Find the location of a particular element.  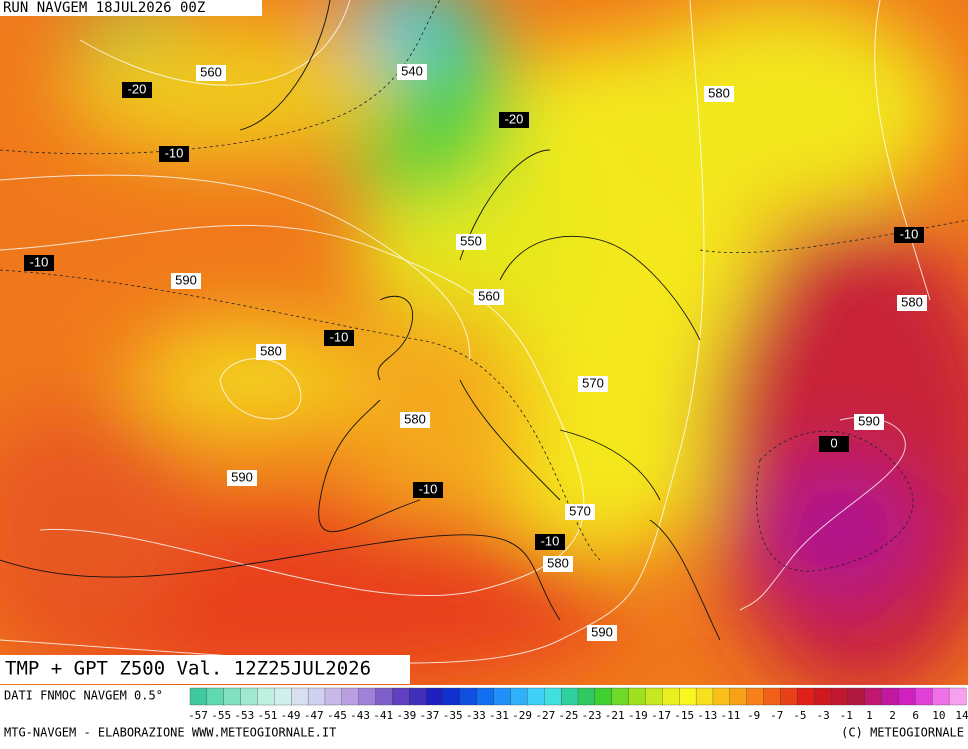

temp-label: 0 is located at coordinates (833, 442).